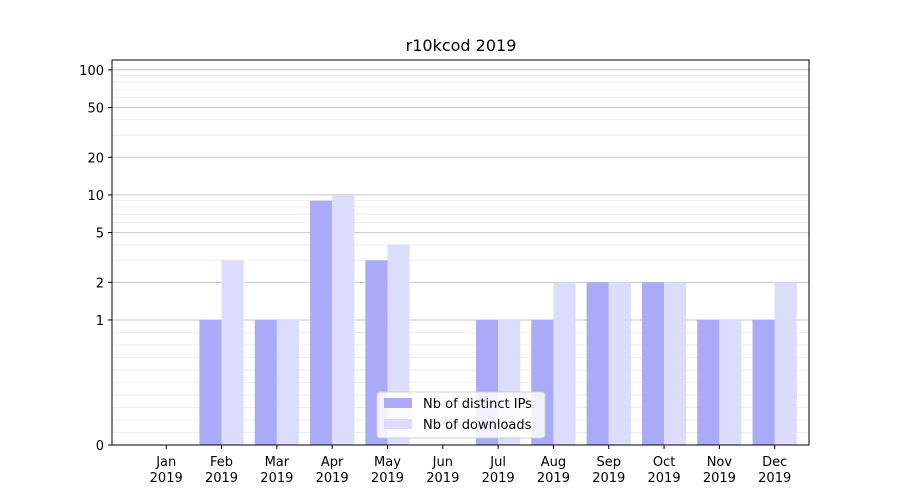 The image size is (900, 500). What do you see at coordinates (398, 403) in the screenshot?
I see `legend-swatch-distinct-ips` at bounding box center [398, 403].